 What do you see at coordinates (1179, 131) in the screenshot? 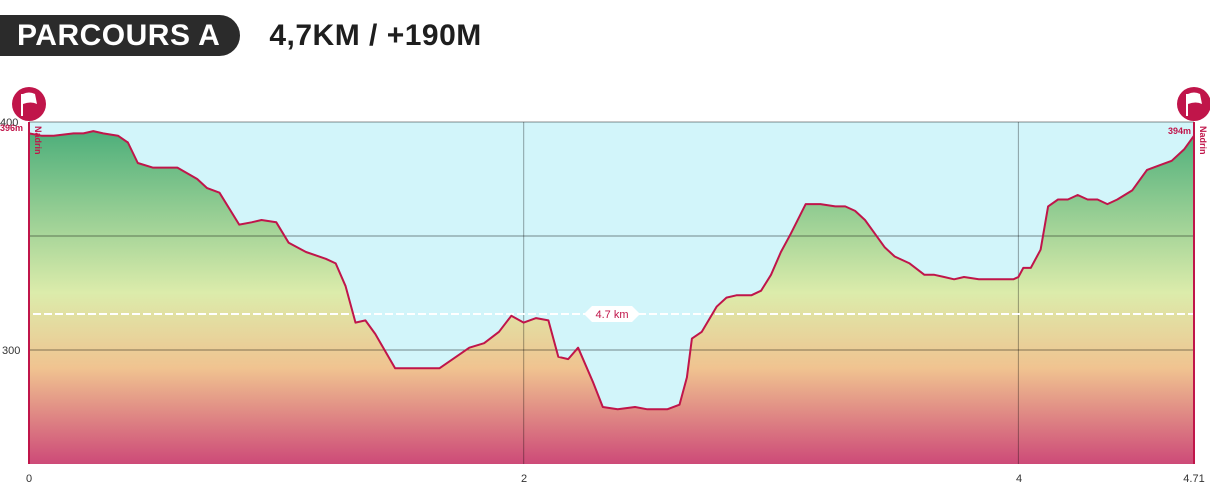
I see `end-elevation-label: 394m` at bounding box center [1179, 131].